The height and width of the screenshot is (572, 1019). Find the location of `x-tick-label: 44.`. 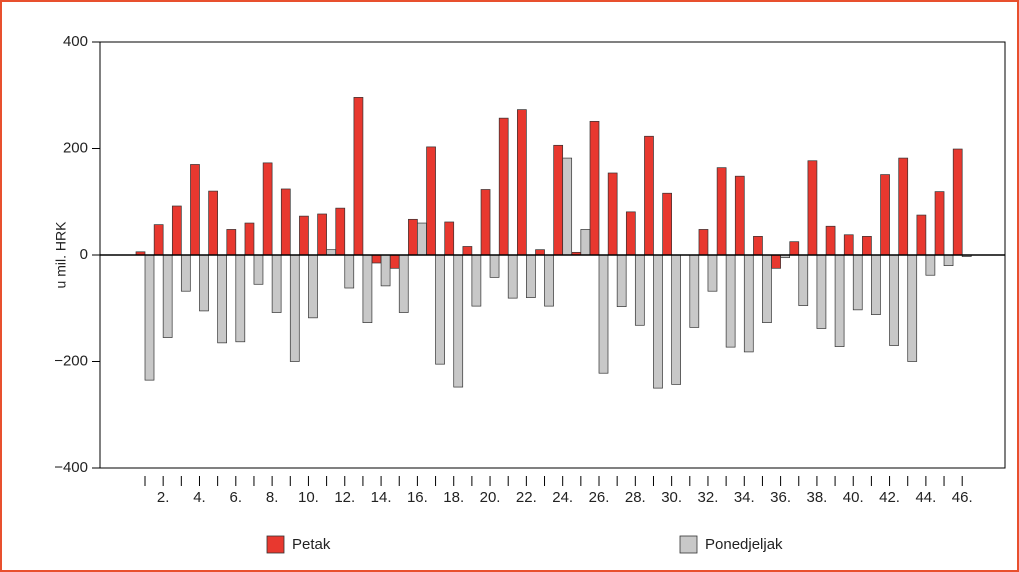

x-tick-label: 44. is located at coordinates (925, 497).